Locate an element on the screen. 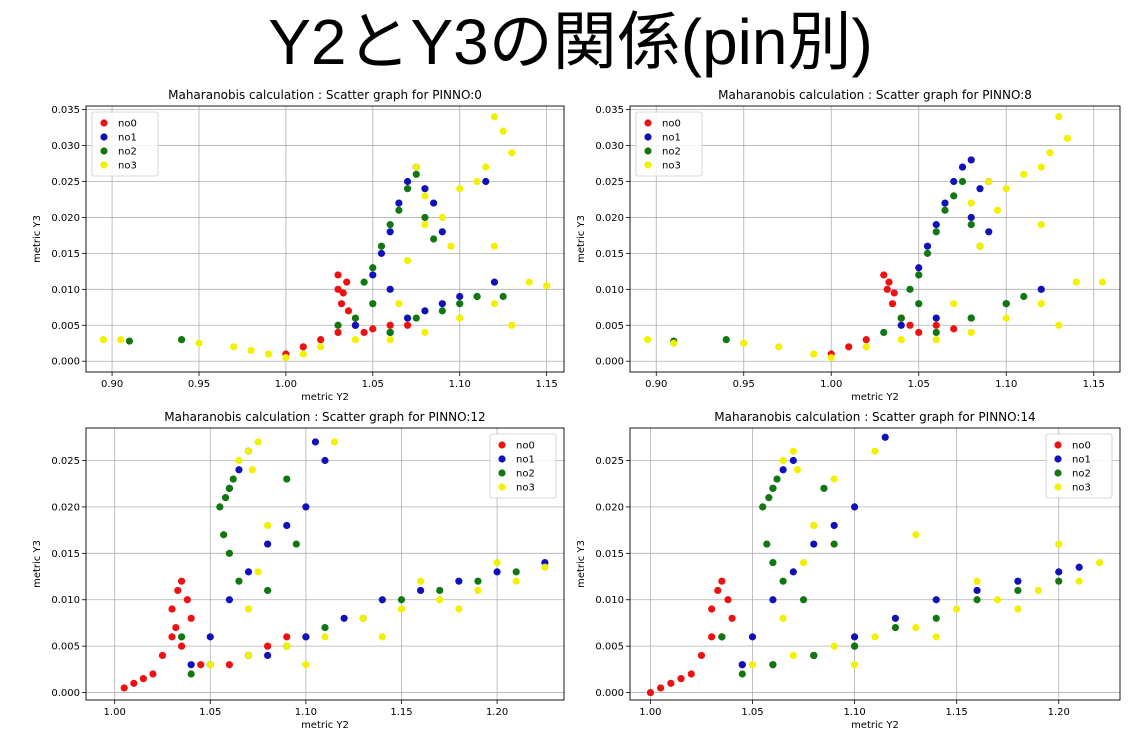 The image size is (1141, 738). y-tick-label: 0.020 is located at coordinates (65, 507).